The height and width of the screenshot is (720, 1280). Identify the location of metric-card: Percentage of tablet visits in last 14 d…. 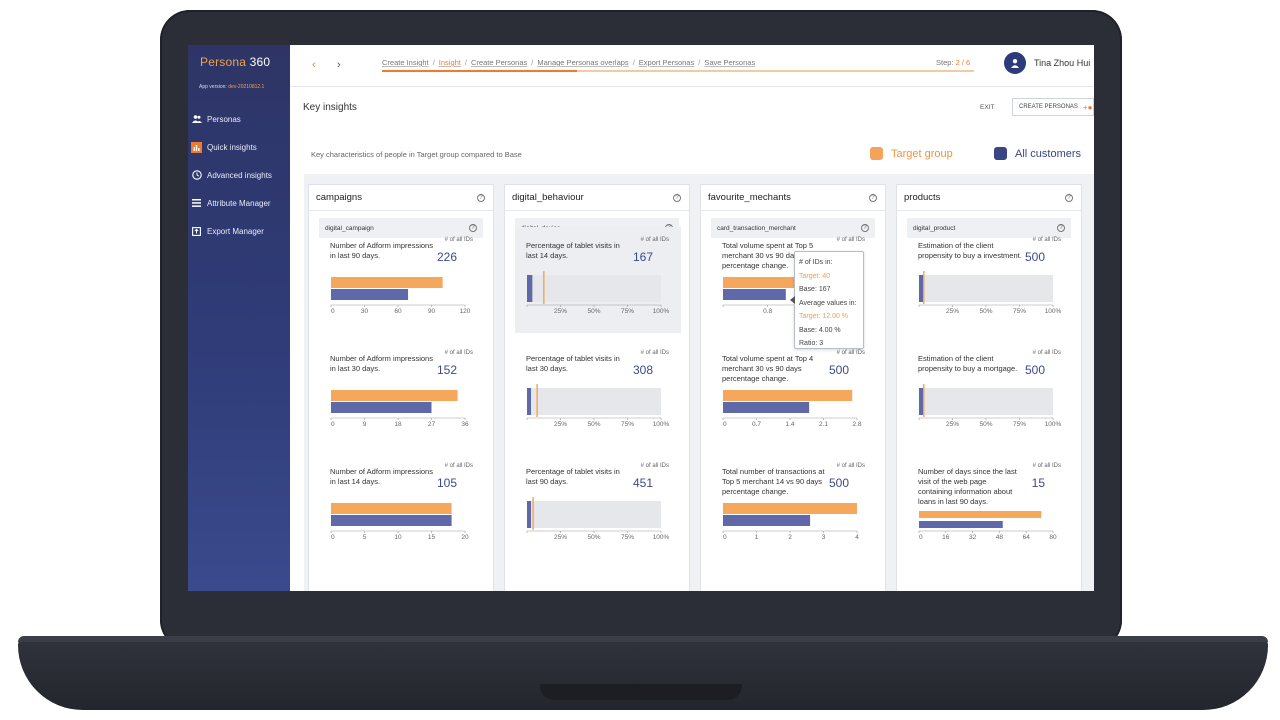
(598, 280).